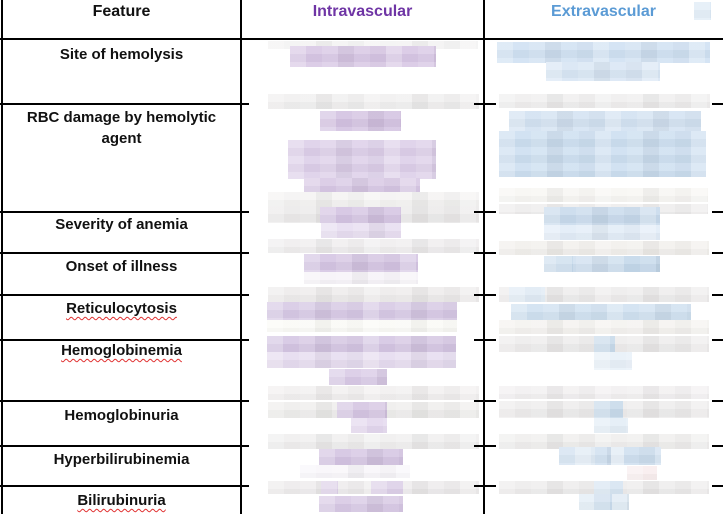  I want to click on feature-cell-reticulocytosis: Reticulocytosis, so click(121, 308).